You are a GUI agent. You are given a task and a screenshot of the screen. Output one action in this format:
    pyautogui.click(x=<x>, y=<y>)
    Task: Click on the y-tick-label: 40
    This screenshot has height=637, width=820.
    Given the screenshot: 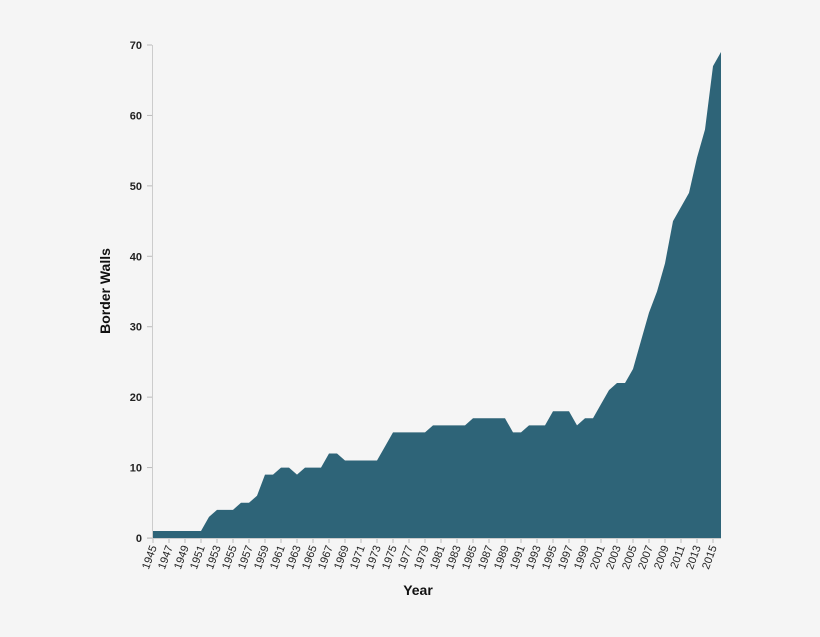 What is the action you would take?
    pyautogui.click(x=136, y=257)
    